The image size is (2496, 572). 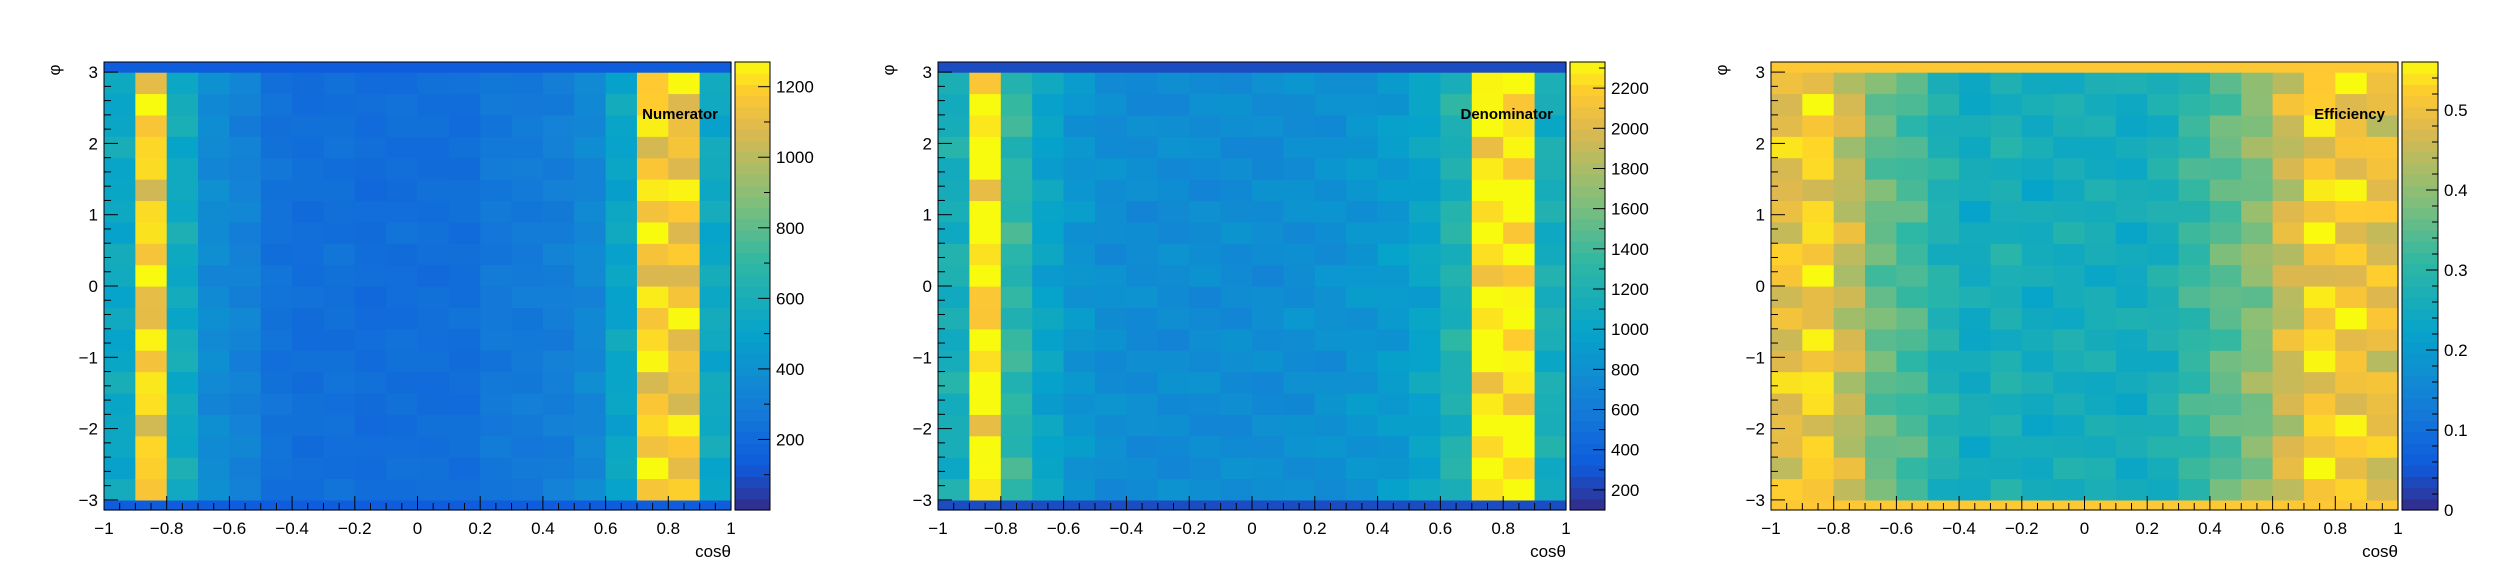 I want to click on color-bar-tick-label: 1000, so click(x=1630, y=329).